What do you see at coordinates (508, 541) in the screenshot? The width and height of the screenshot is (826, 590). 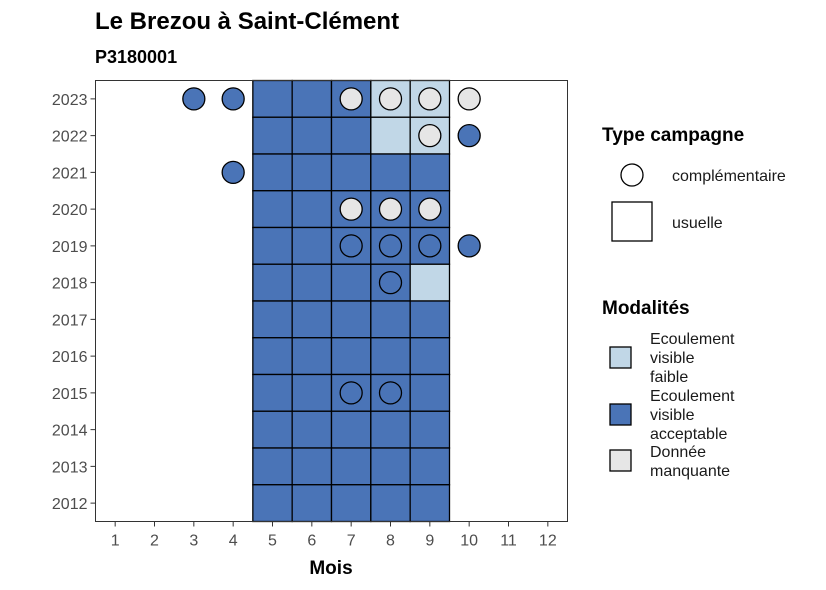 I see `x-tick-label-11: 11` at bounding box center [508, 541].